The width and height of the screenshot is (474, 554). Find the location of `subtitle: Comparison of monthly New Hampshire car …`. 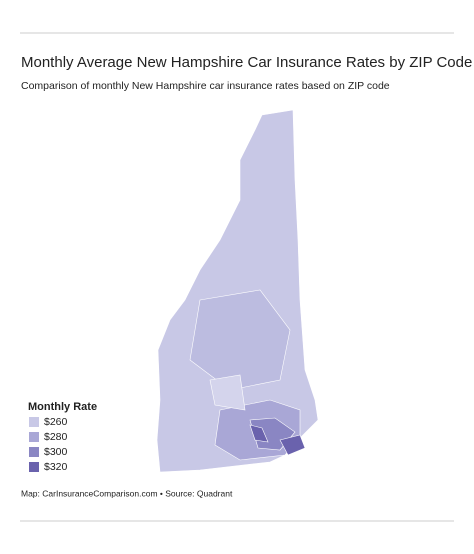

subtitle: Comparison of monthly New Hampshire car … is located at coordinates (205, 86).